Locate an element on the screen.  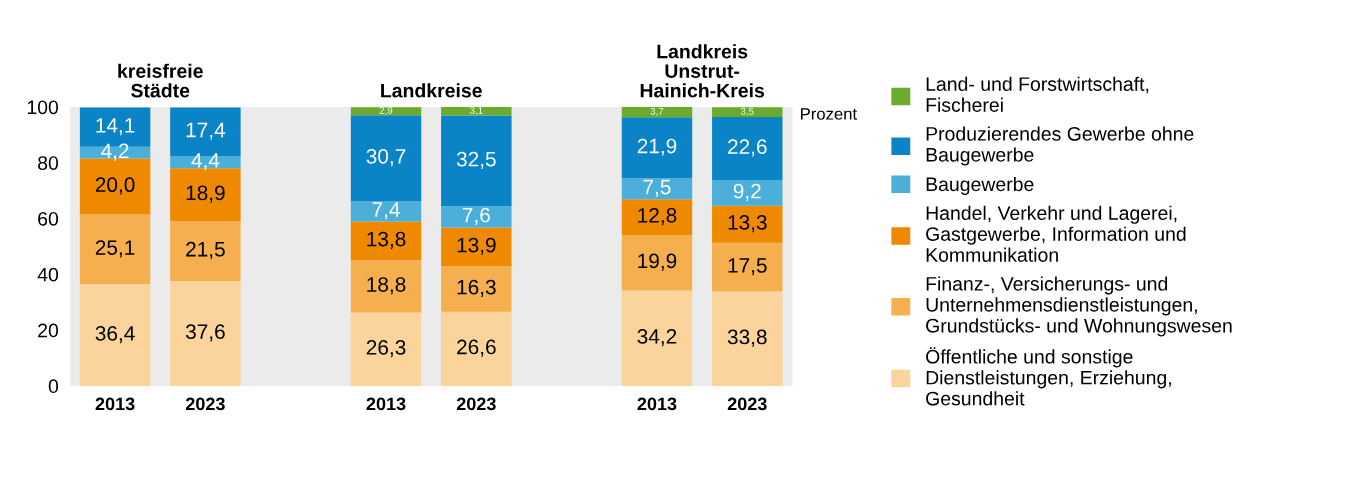
data-label: 3,1 is located at coordinates (476, 110).